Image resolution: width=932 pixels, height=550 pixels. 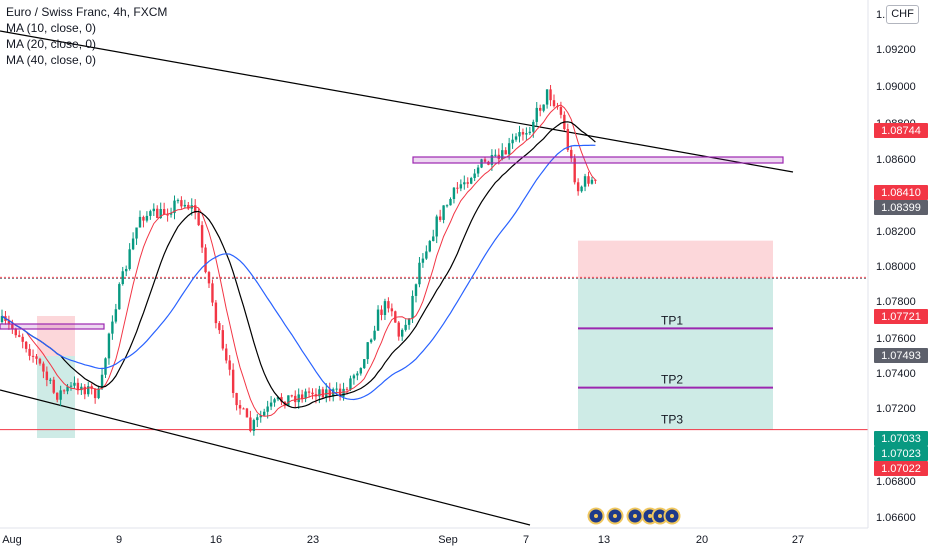 I want to click on price-badge-bg, so click(x=901, y=438).